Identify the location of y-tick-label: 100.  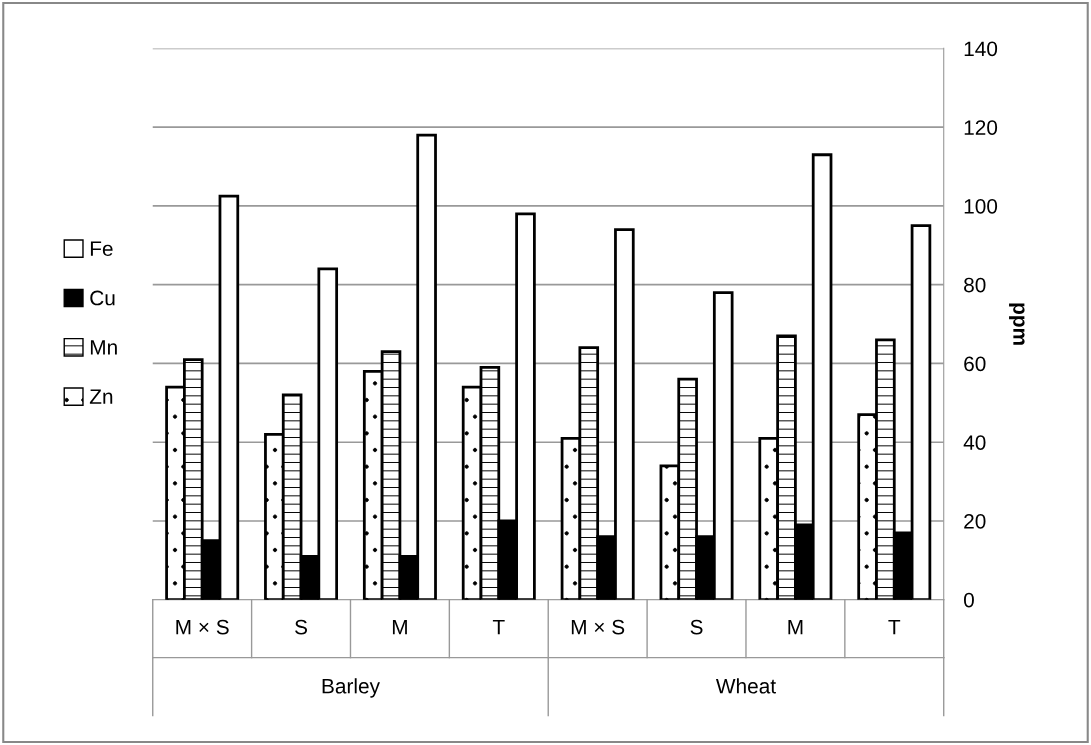
(981, 206).